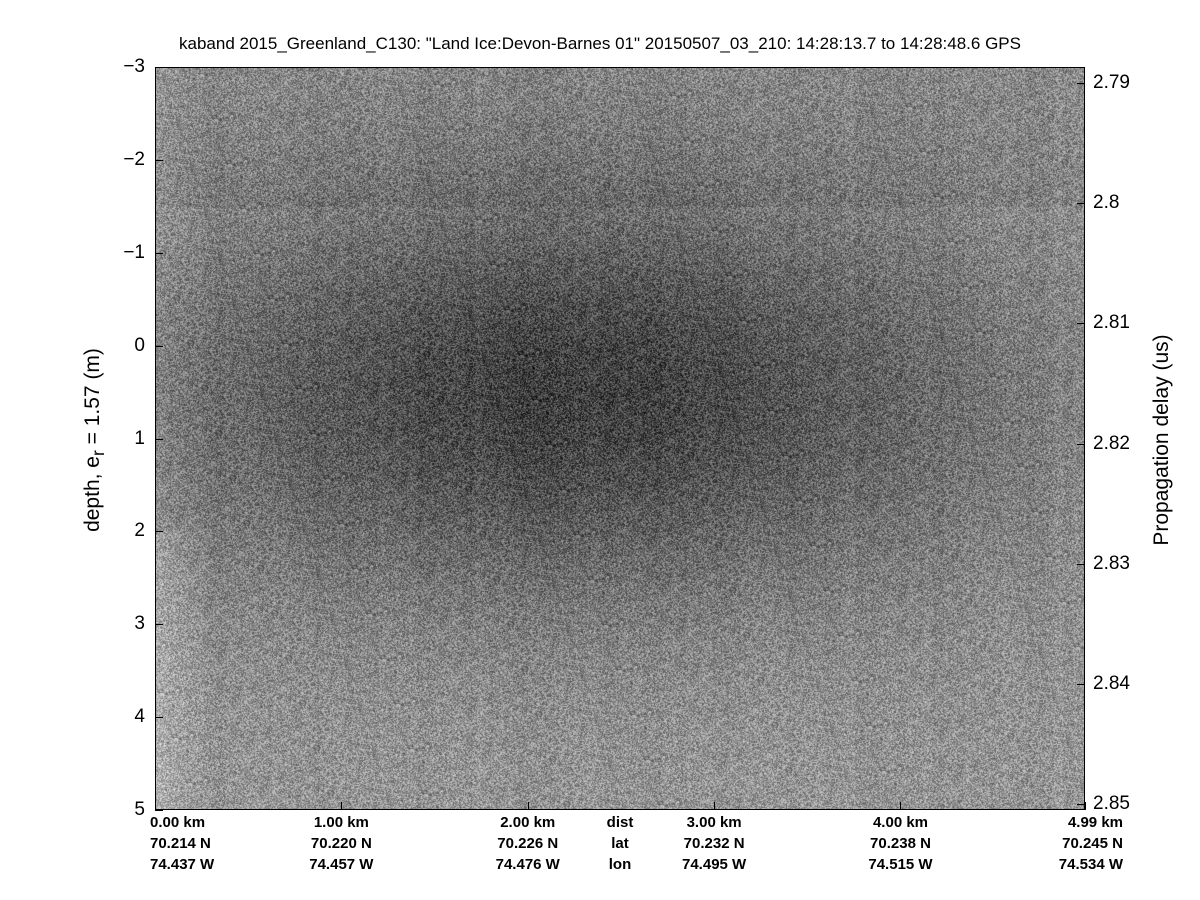 Image resolution: width=1200 pixels, height=900 pixels. What do you see at coordinates (714, 822) in the screenshot?
I see `x-tick-dist: 3.00 km` at bounding box center [714, 822].